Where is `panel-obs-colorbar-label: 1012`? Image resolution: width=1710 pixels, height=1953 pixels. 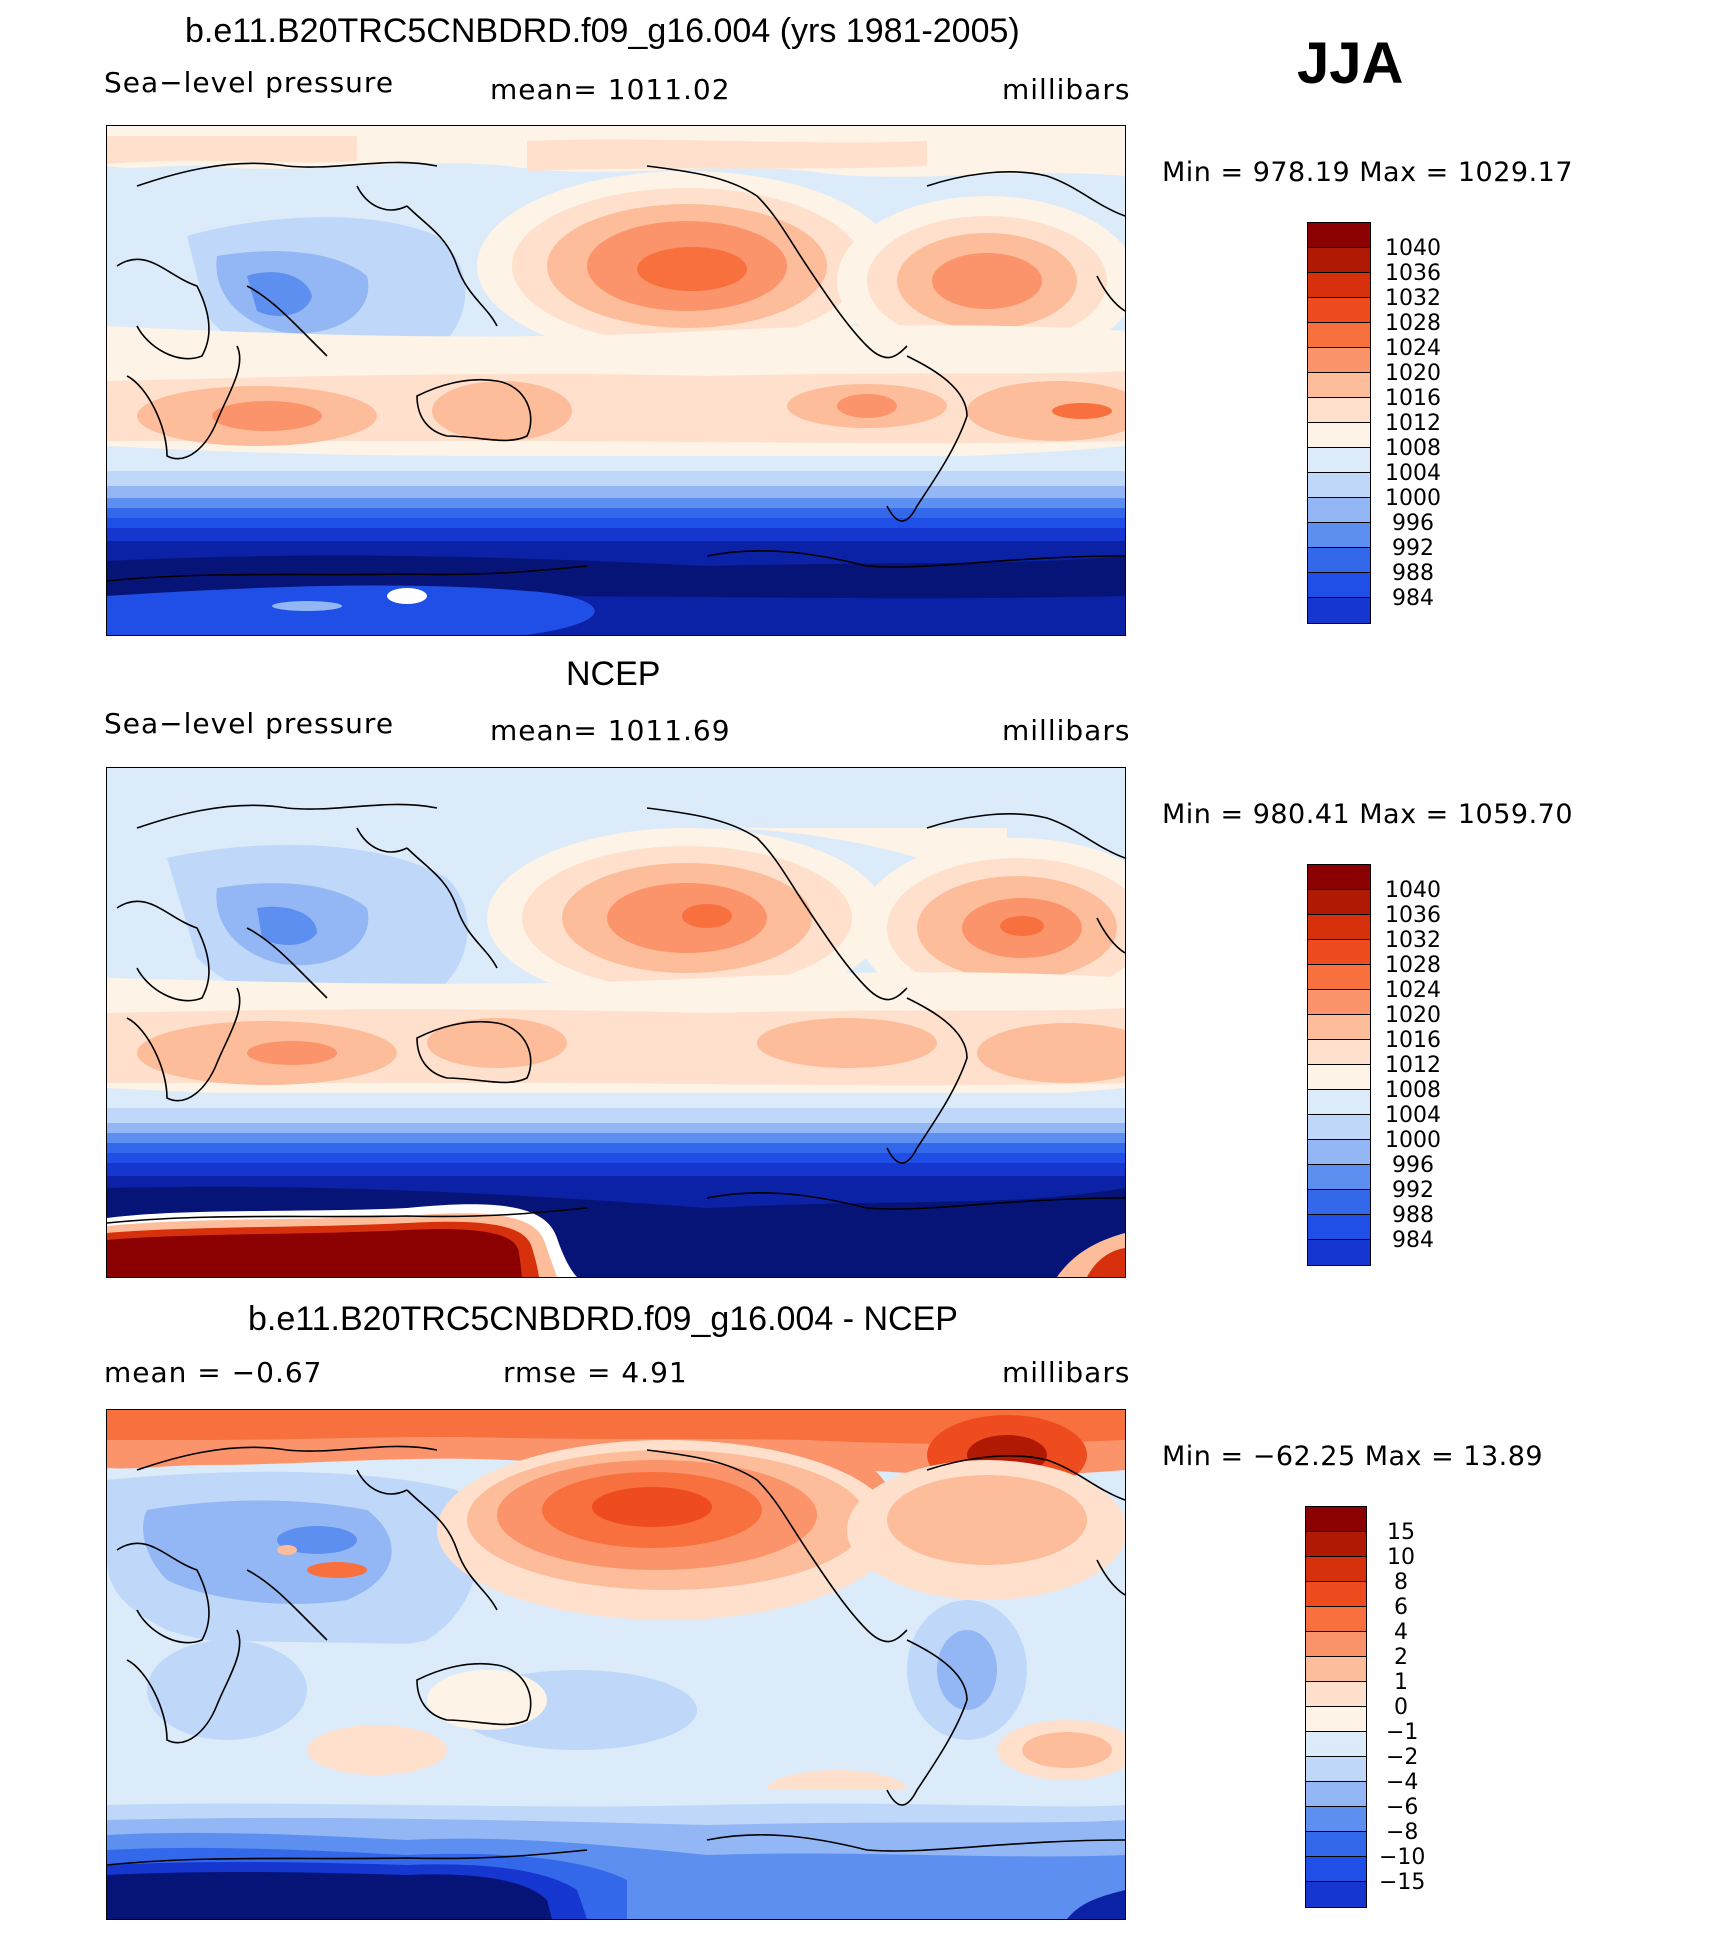
panel-obs-colorbar-label: 1012 is located at coordinates (1413, 1065).